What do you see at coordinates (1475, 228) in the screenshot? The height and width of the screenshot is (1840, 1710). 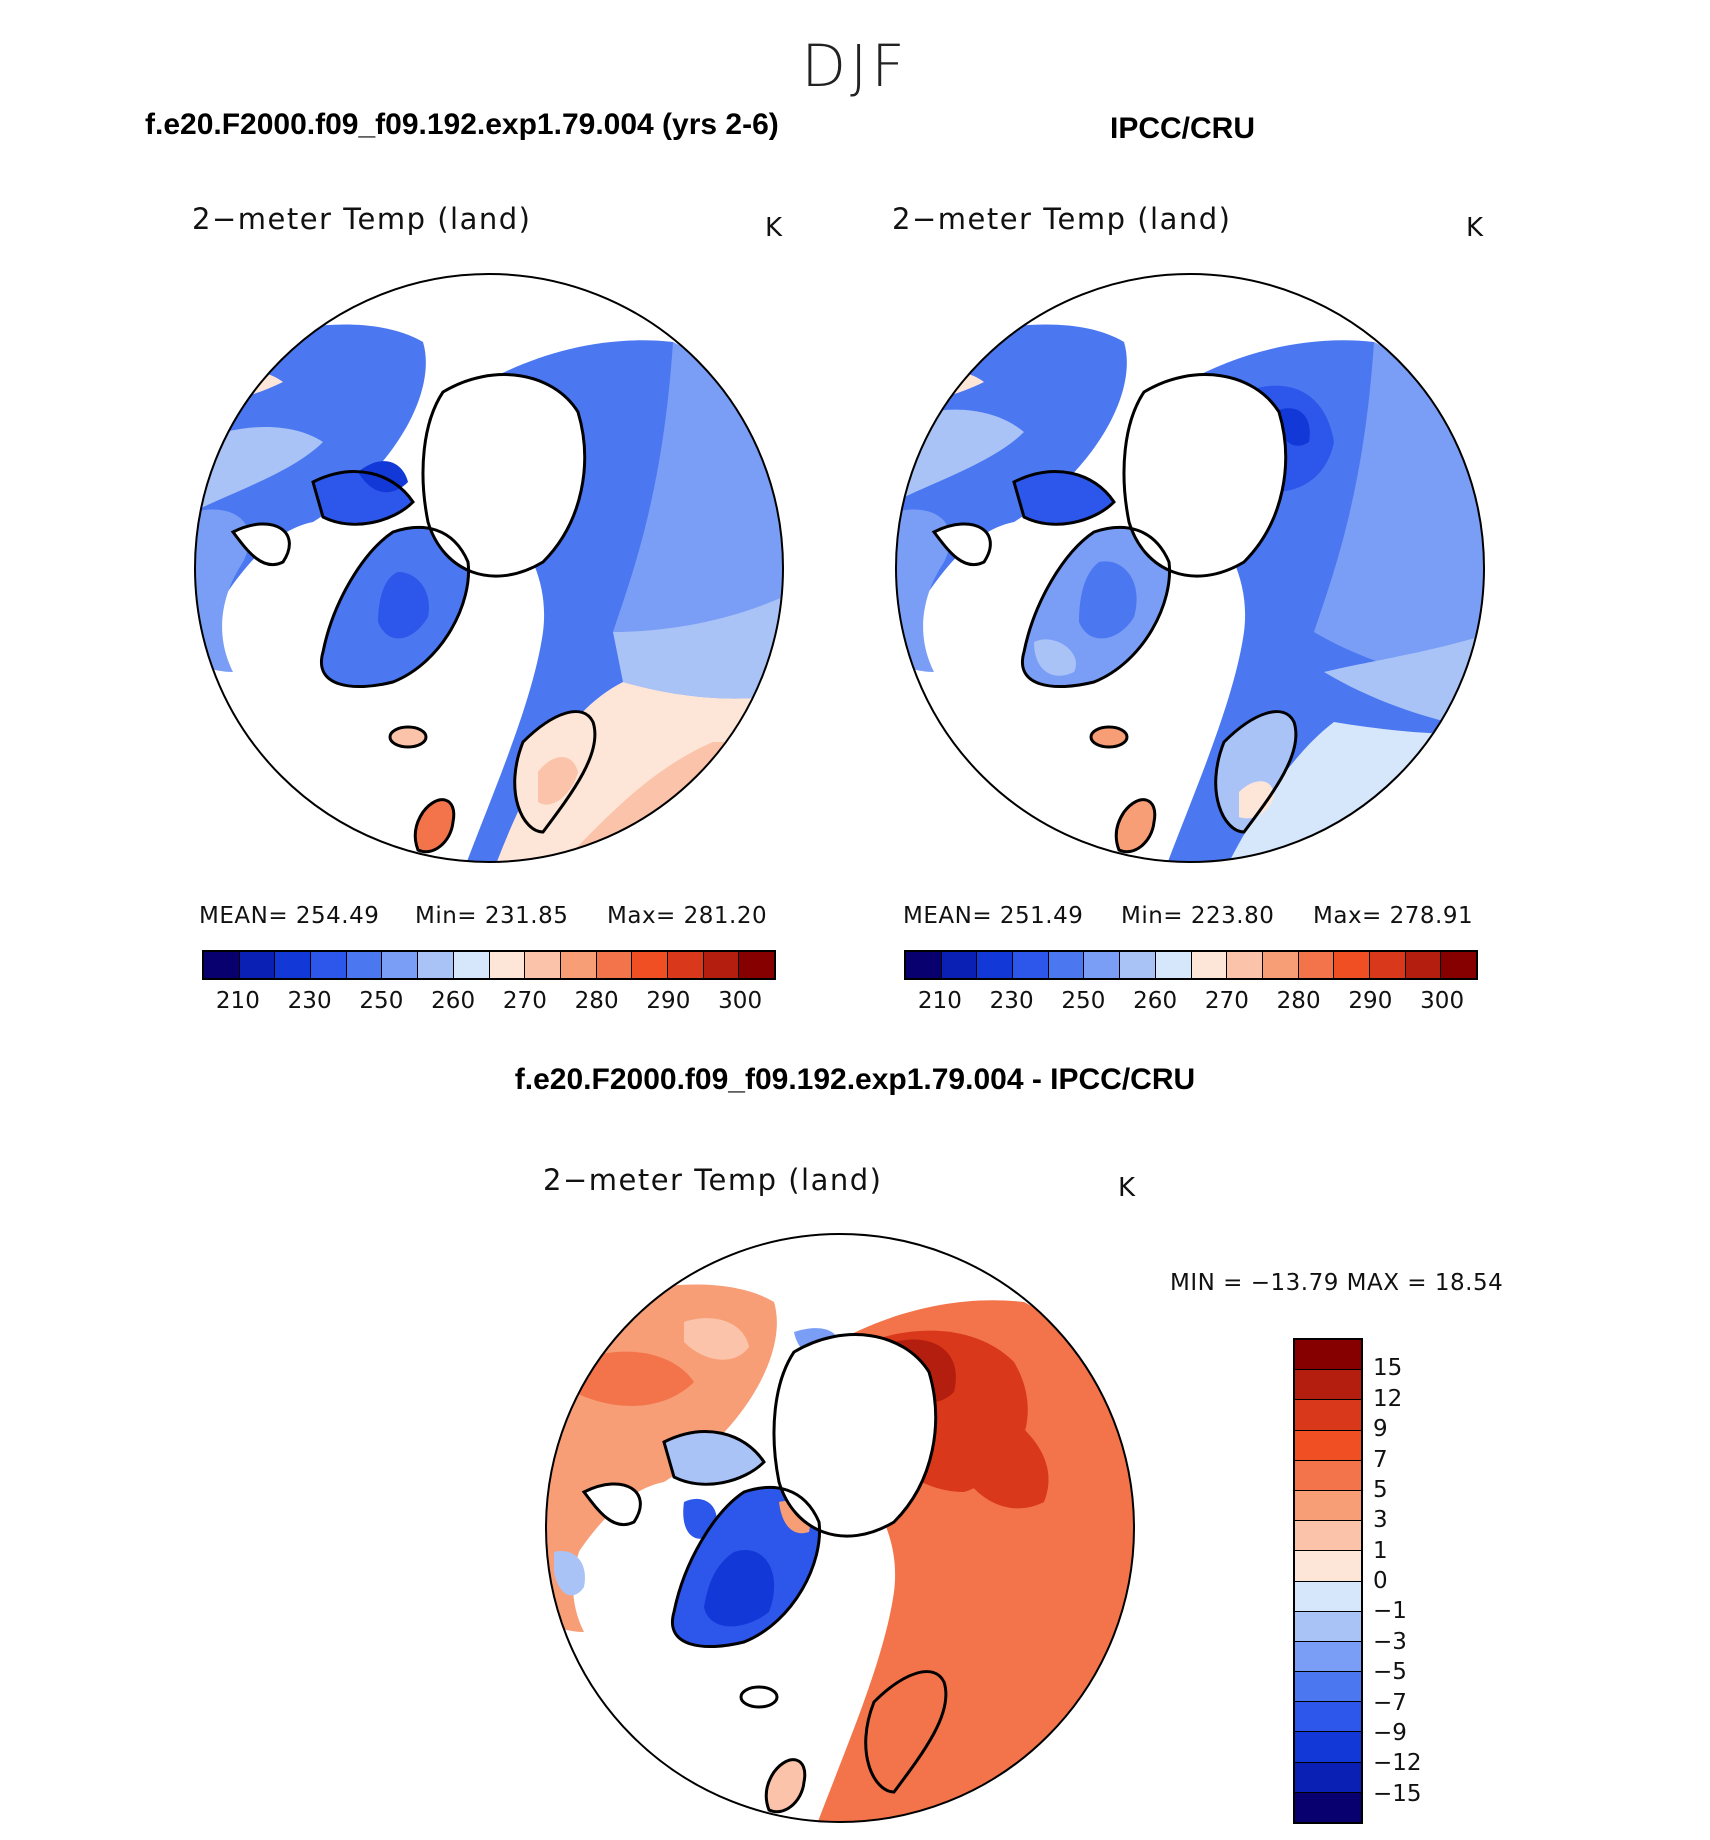 I see `panel-2-units: K` at bounding box center [1475, 228].